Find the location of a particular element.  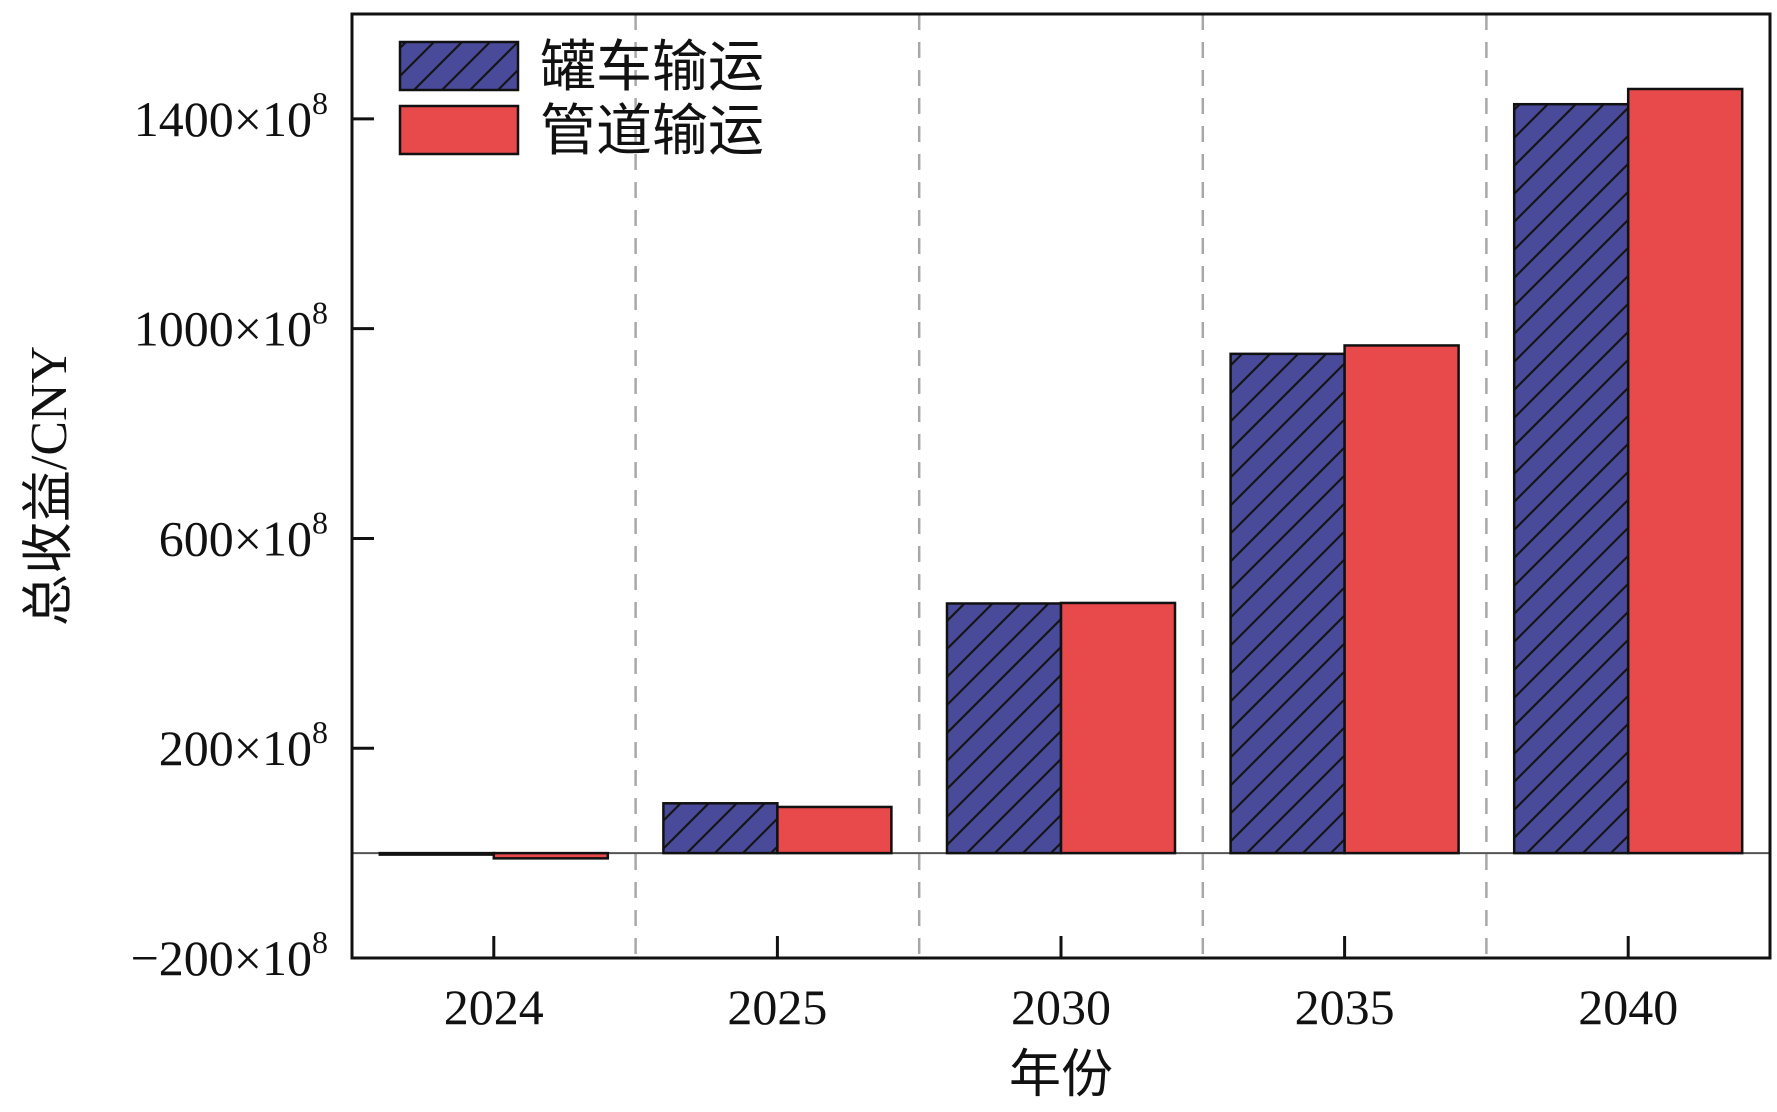

x-tick-label: 2035 is located at coordinates (1345, 1007).